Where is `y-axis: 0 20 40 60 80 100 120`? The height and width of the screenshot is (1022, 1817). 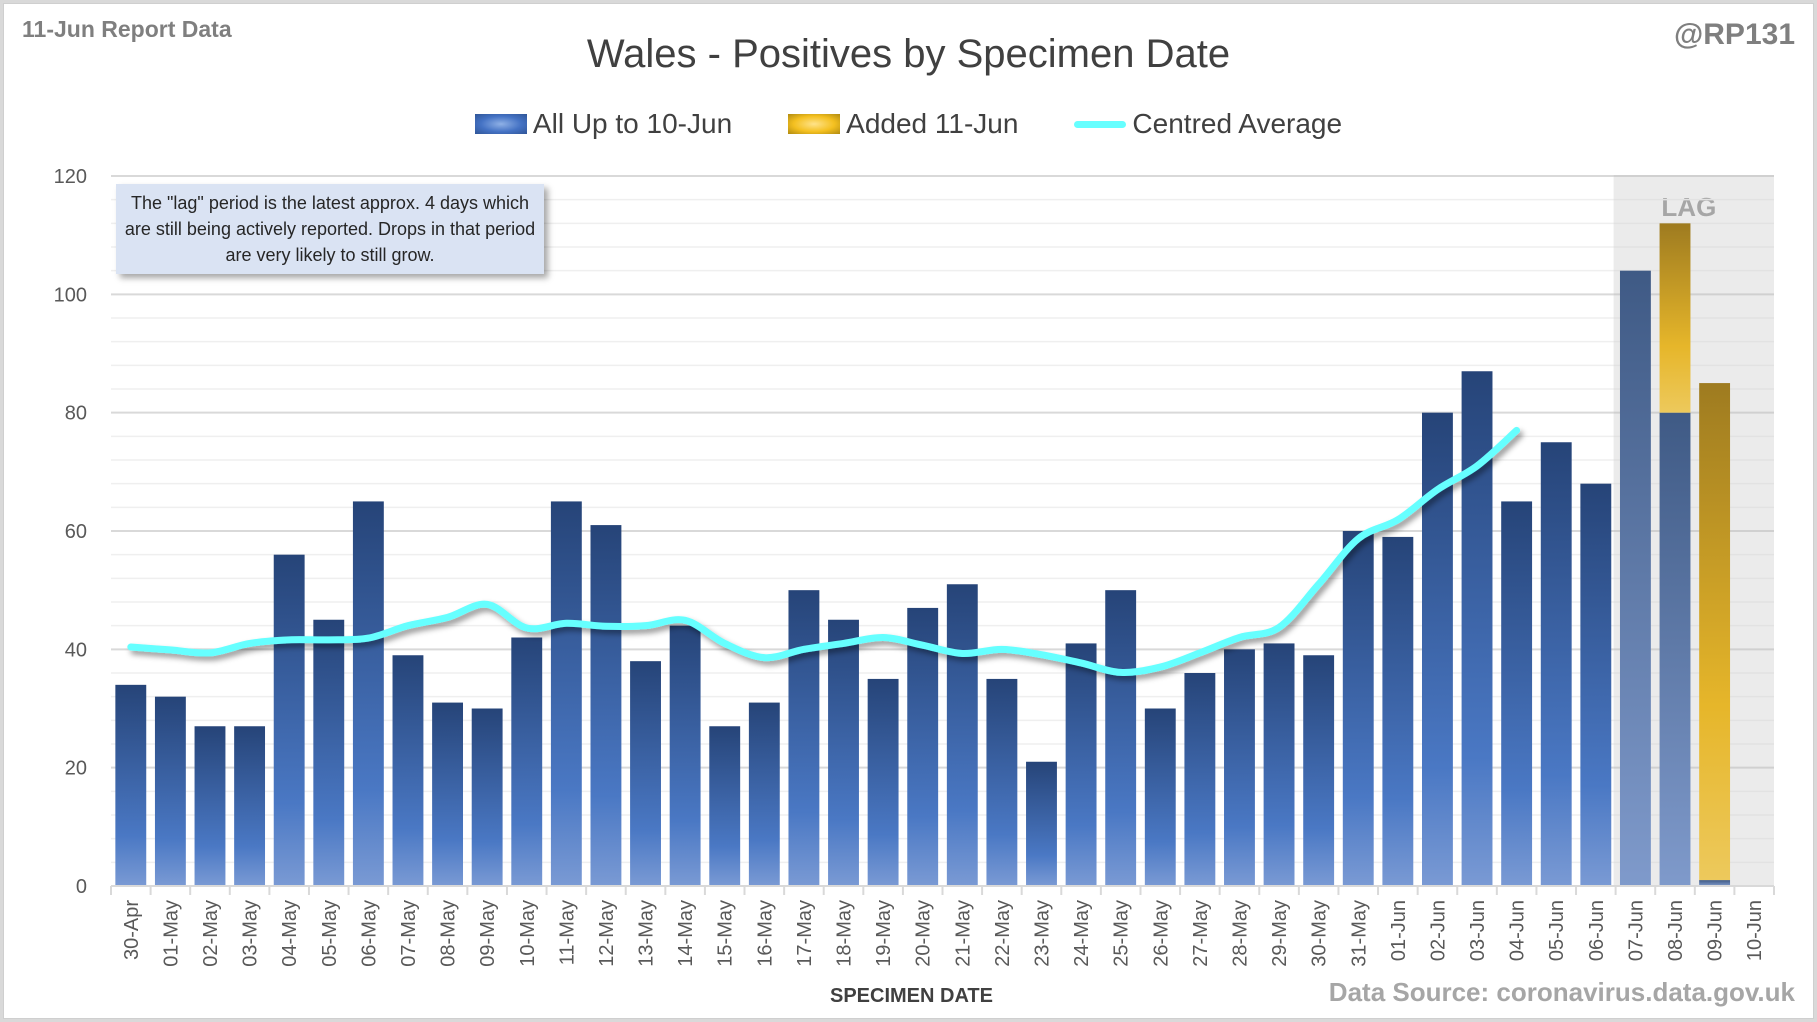
y-axis: 0 20 40 60 80 100 120 is located at coordinates (70, 532).